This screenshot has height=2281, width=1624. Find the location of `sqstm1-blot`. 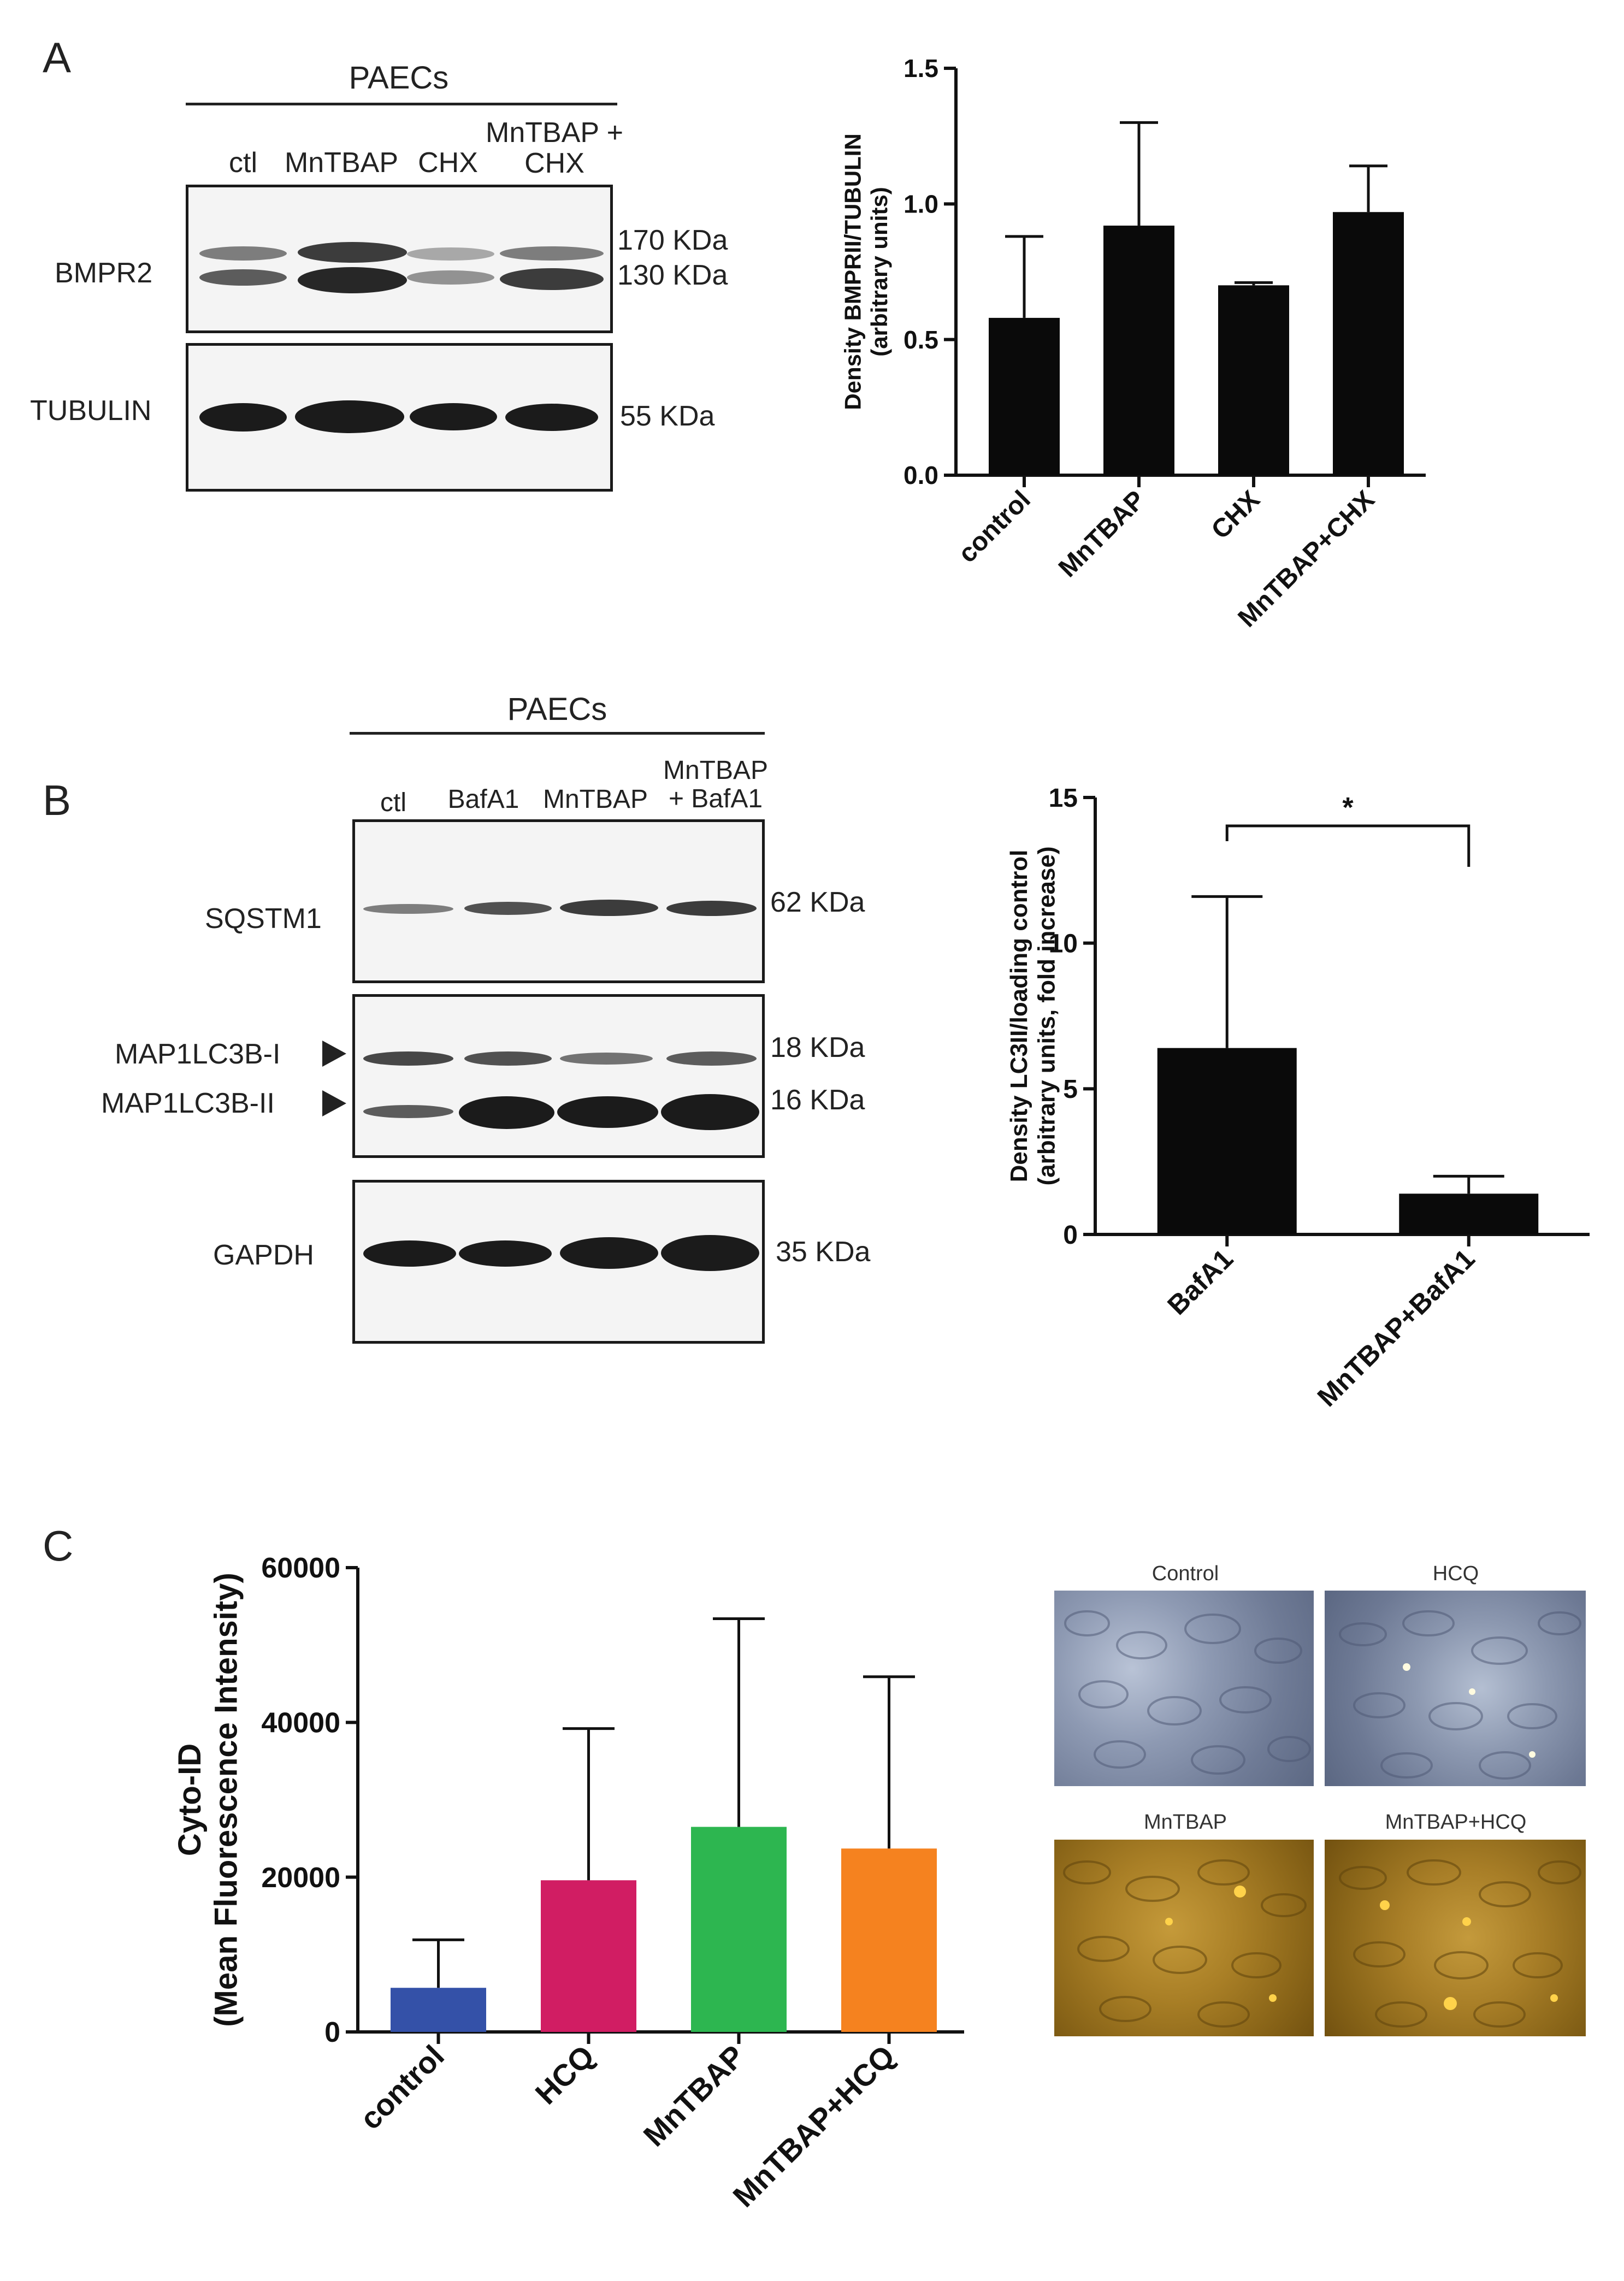

sqstm1-blot is located at coordinates (558, 901).